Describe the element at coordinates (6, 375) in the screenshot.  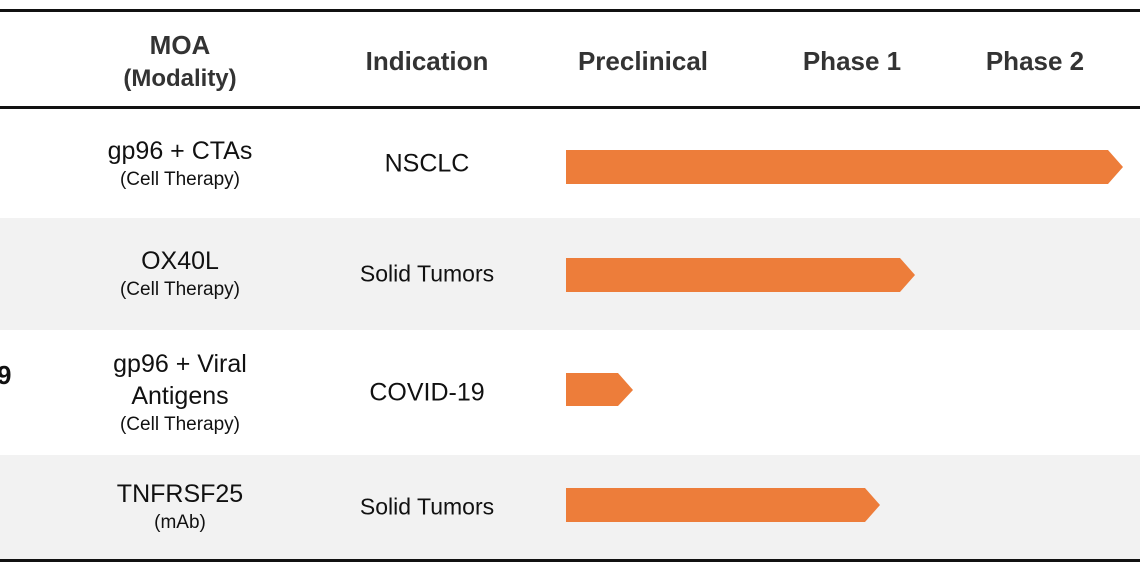
I see `product-fragment: 9` at that location.